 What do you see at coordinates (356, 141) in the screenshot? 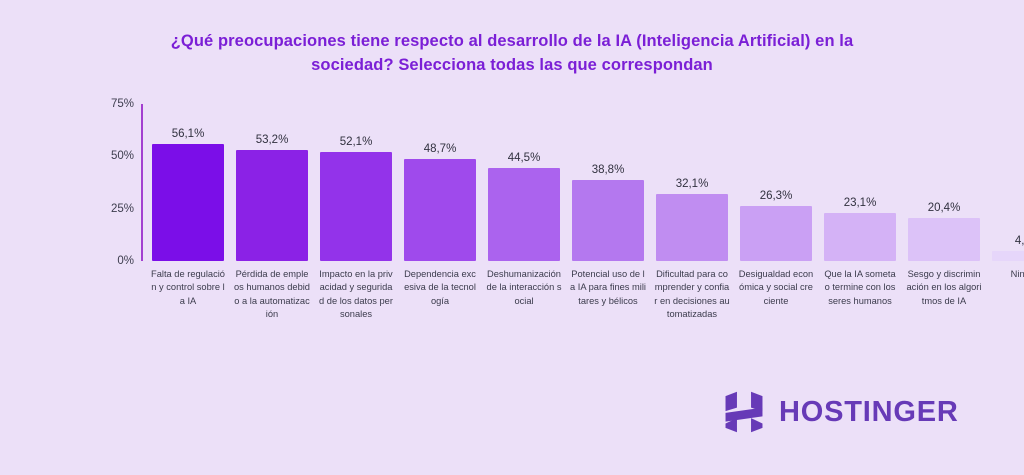
I see `bar-value-label: 52,1%` at bounding box center [356, 141].